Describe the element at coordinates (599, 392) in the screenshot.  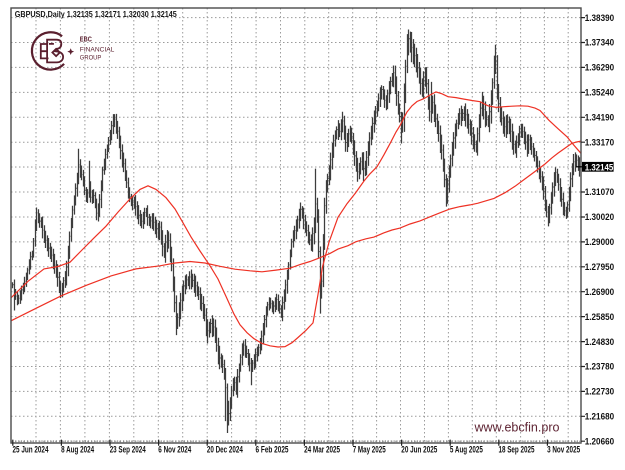
I see `svg-text: 1.22730` at that location.